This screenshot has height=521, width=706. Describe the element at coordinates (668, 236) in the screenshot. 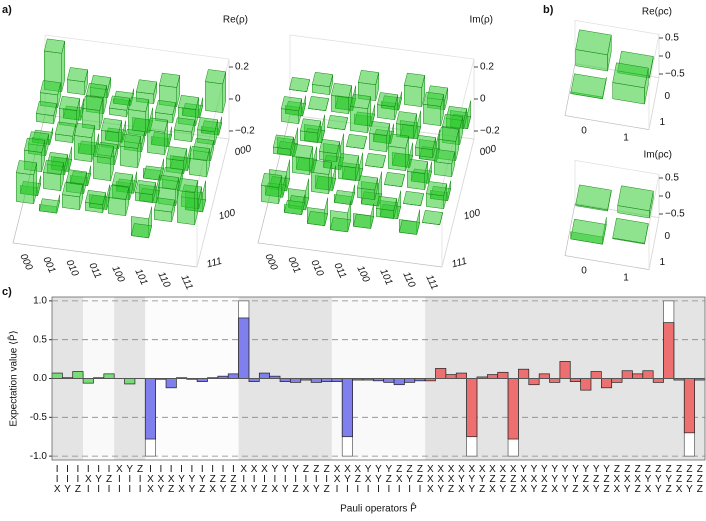

I see `row-label: 0` at that location.